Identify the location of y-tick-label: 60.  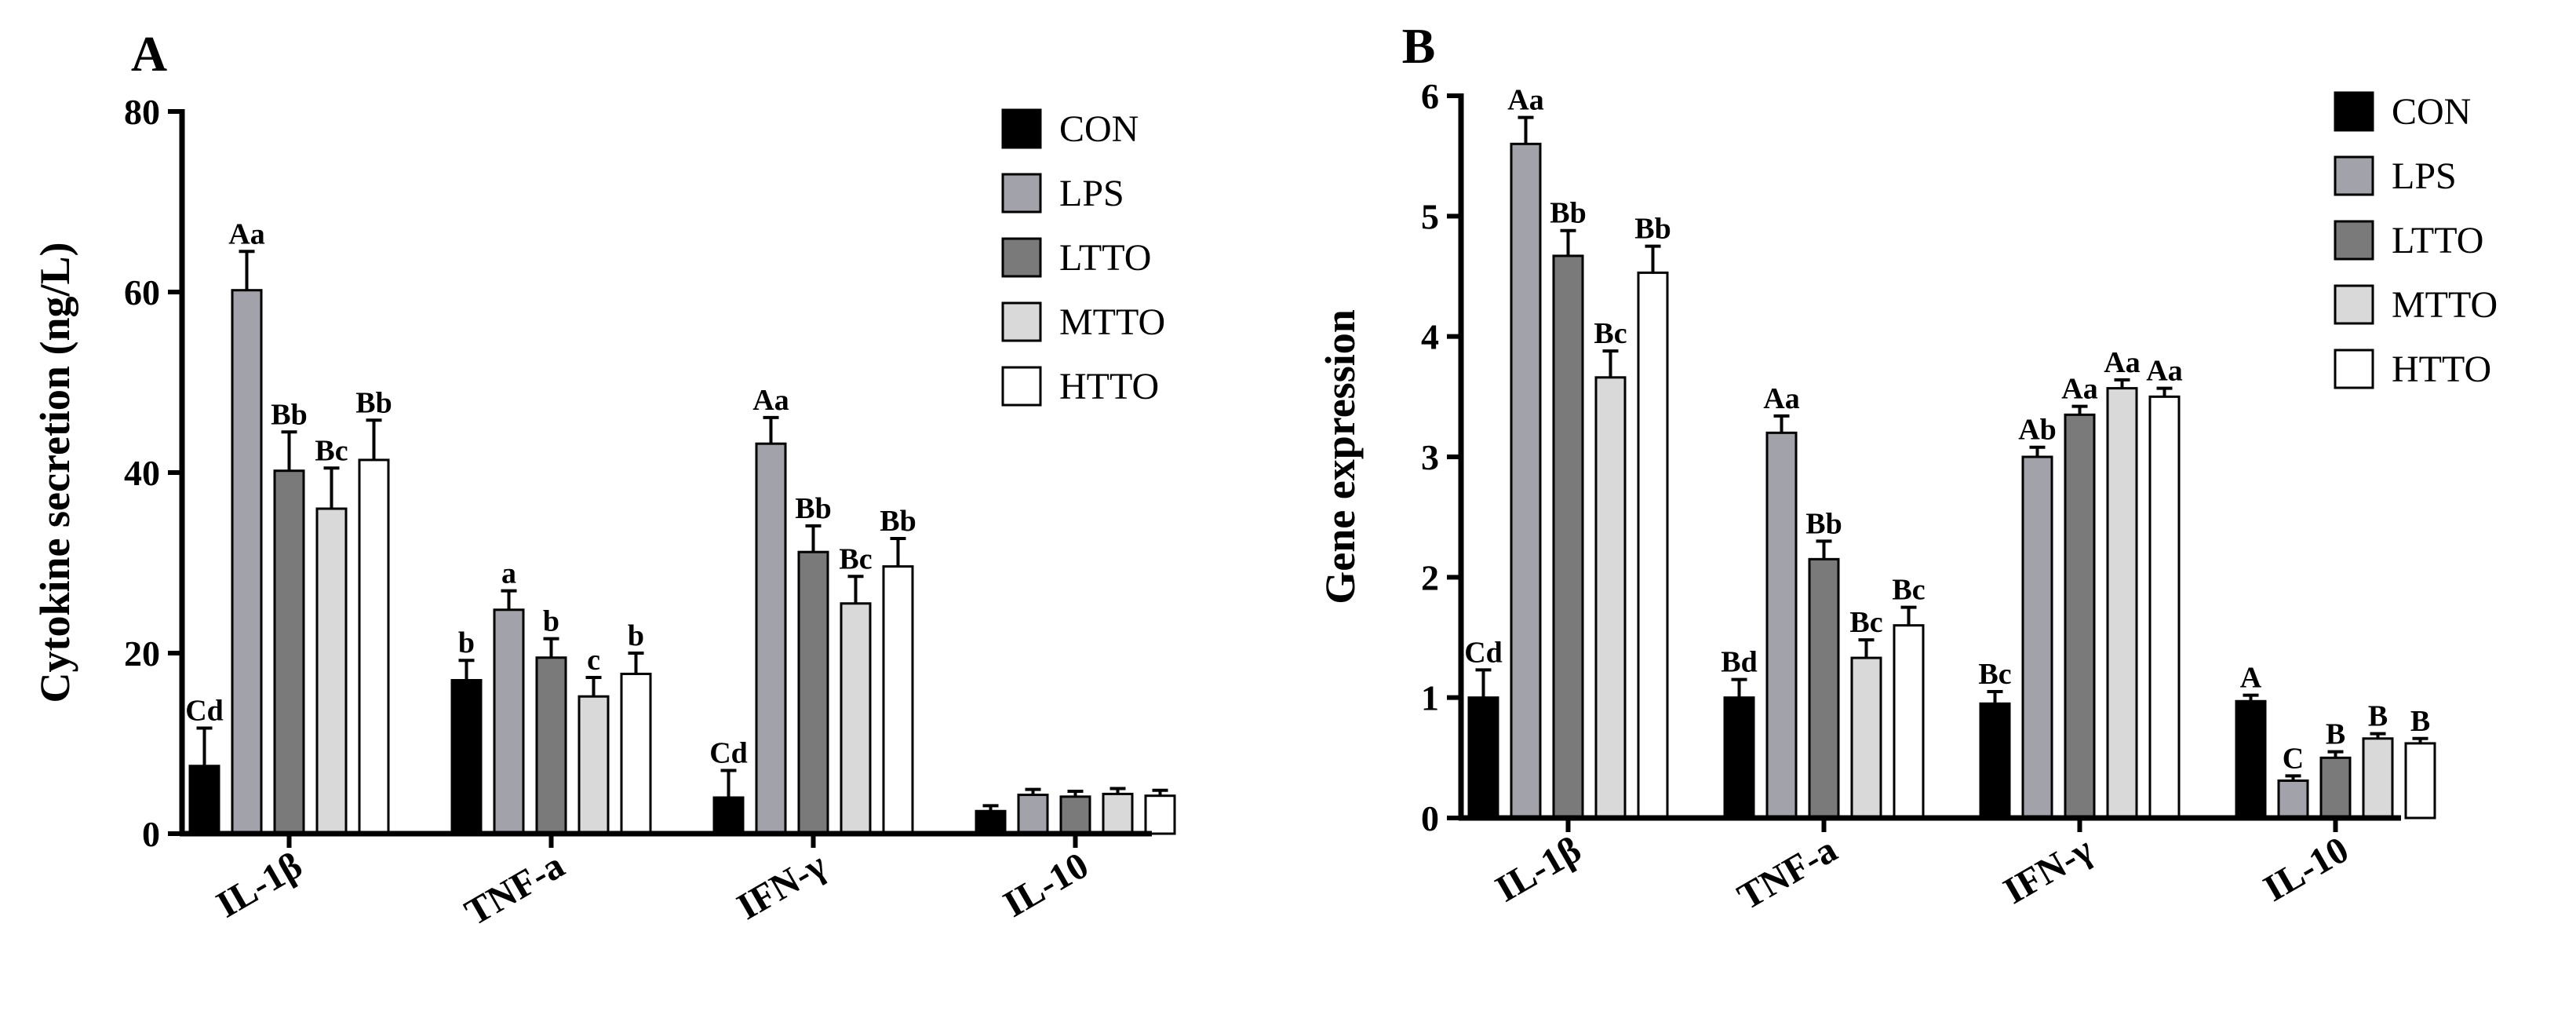
(142, 292).